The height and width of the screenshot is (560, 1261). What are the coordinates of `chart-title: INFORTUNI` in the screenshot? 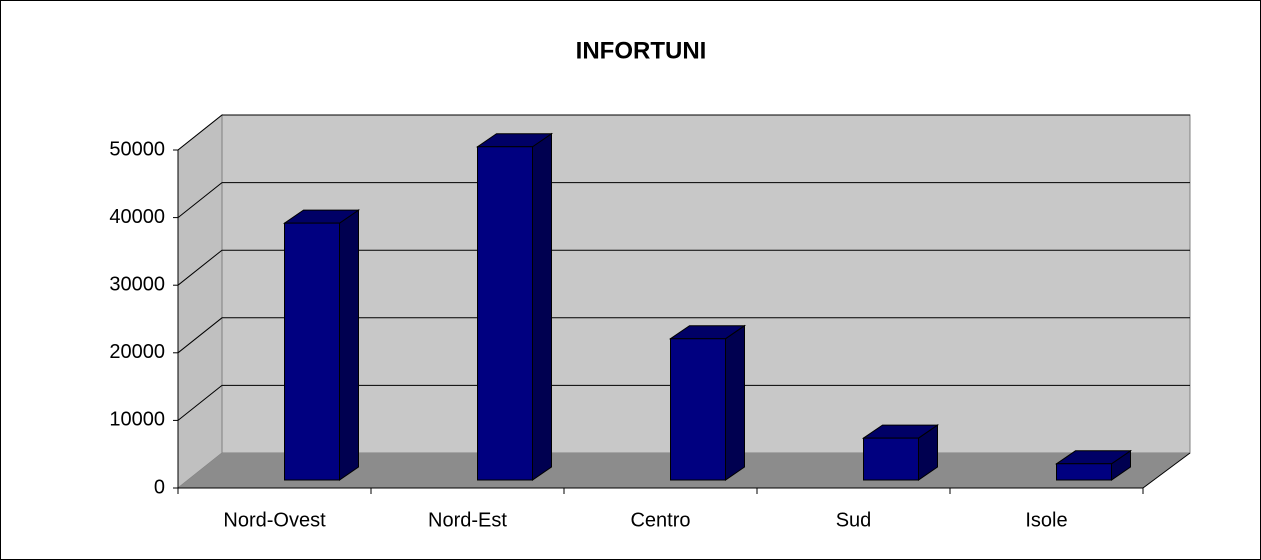 It's located at (641, 50).